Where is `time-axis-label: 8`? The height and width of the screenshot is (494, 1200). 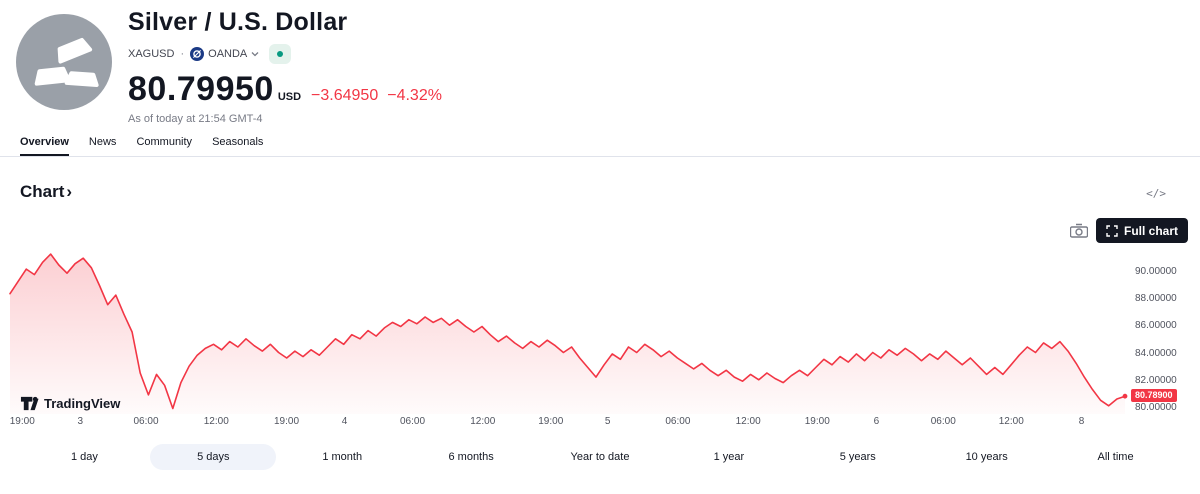
time-axis-label: 8 is located at coordinates (1081, 421).